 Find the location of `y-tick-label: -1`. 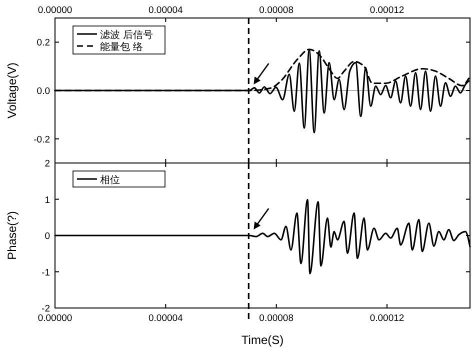

y-tick-label: -1 is located at coordinates (46, 272).